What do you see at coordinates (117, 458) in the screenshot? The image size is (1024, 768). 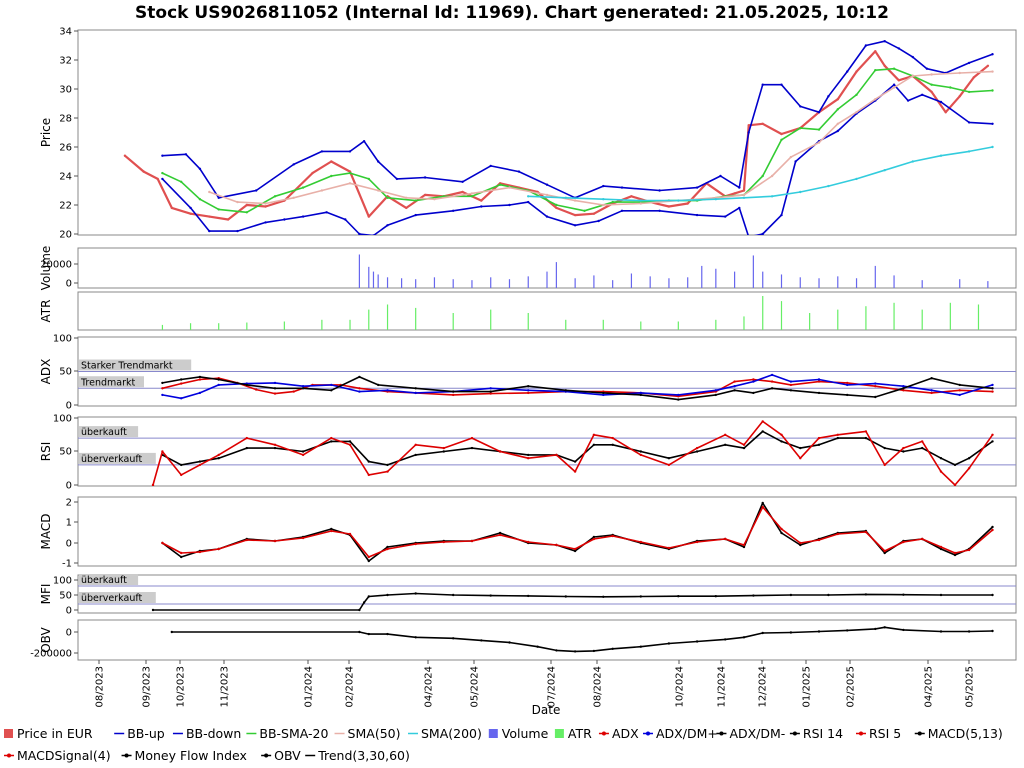 I see `rsi-band-box` at bounding box center [117, 458].